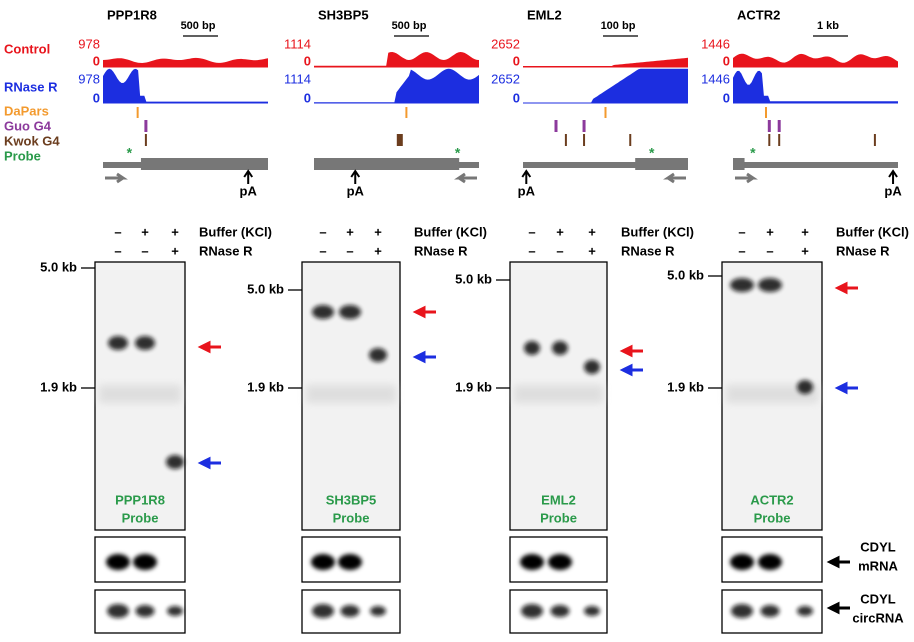 The image size is (914, 642). I want to click on scale-label: 1 kb, so click(828, 26).